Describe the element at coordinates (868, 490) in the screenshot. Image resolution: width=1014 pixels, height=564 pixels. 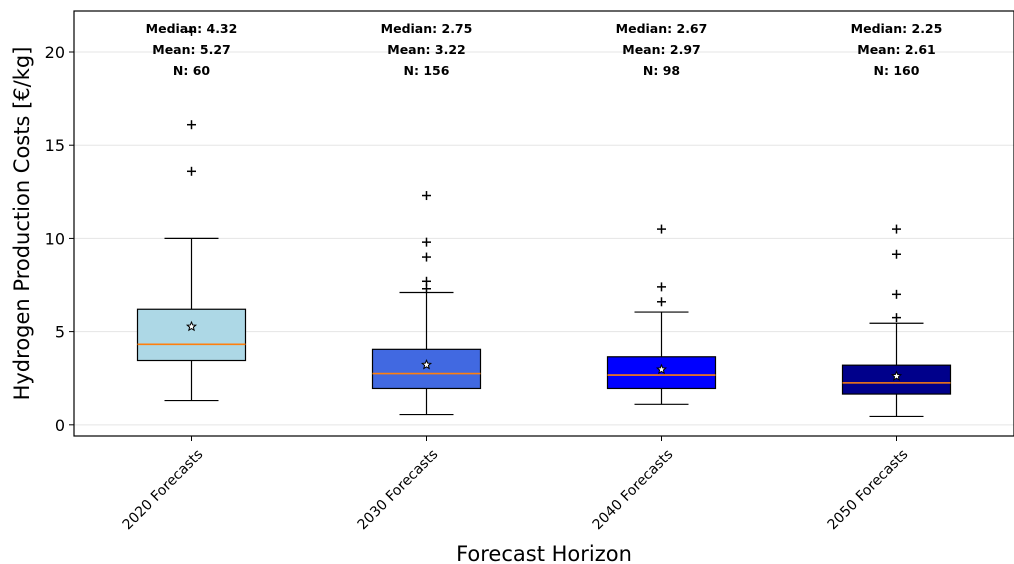
I see `x-tick-label: 2050 Forecasts` at that location.